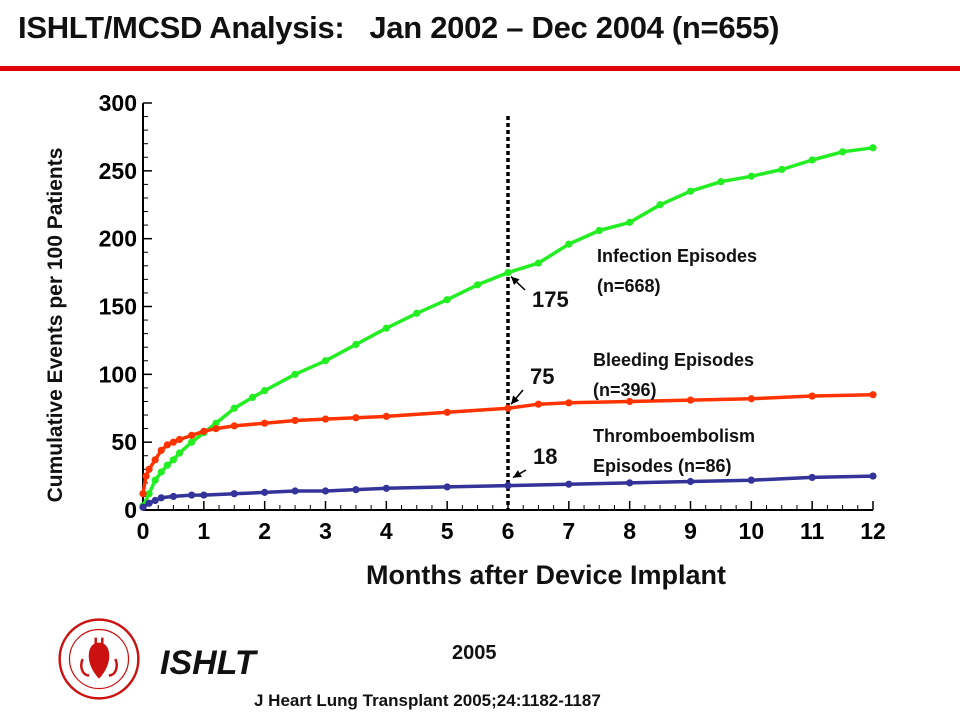 The height and width of the screenshot is (720, 960). What do you see at coordinates (674, 436) in the screenshot?
I see `series-label-2: Thromboembolism` at bounding box center [674, 436].